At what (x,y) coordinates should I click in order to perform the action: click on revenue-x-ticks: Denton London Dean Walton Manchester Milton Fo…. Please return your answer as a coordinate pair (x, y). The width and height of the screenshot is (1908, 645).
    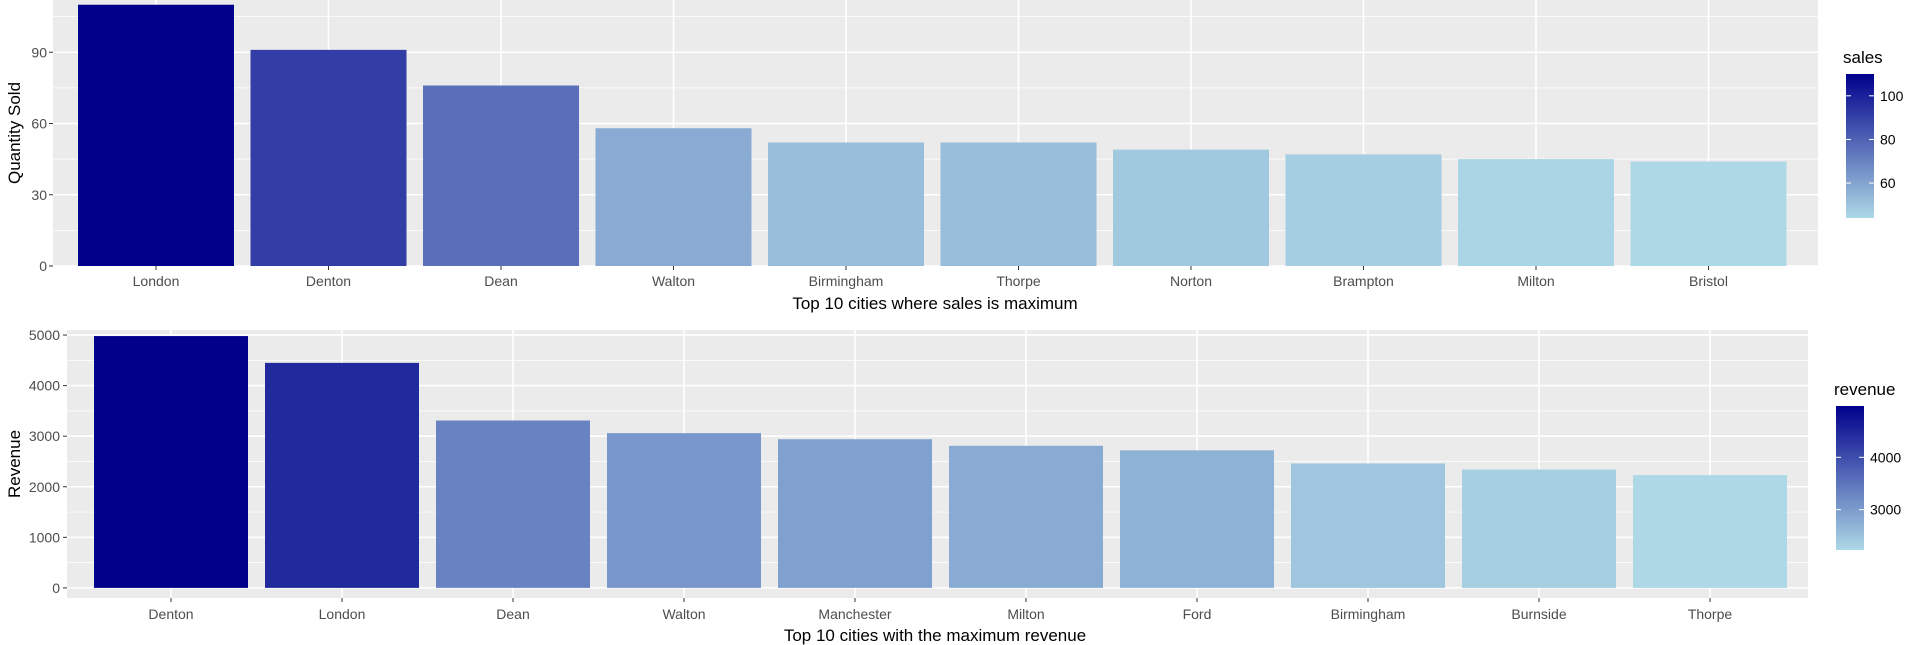
    Looking at the image, I should click on (940, 610).